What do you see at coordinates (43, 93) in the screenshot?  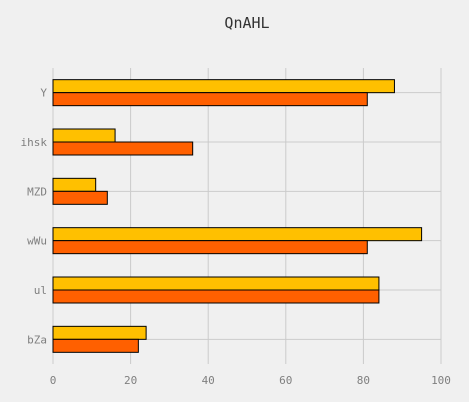 I see `y-tick-label: Y` at bounding box center [43, 93].